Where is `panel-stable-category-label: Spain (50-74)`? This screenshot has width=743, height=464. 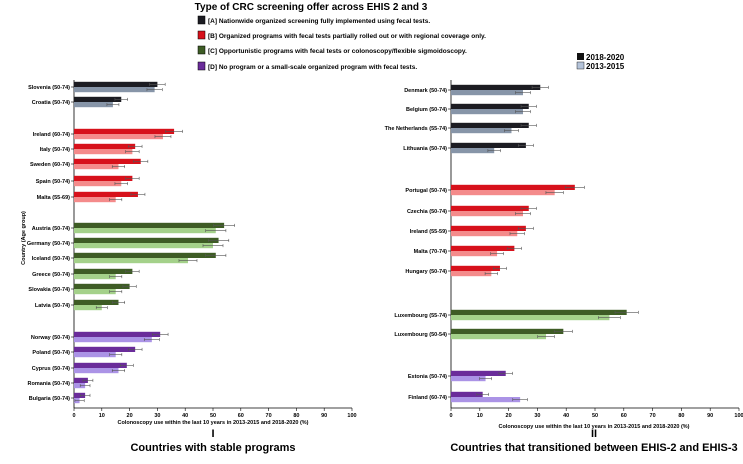 panel-stable-category-label: Spain (50-74) is located at coordinates (53, 182).